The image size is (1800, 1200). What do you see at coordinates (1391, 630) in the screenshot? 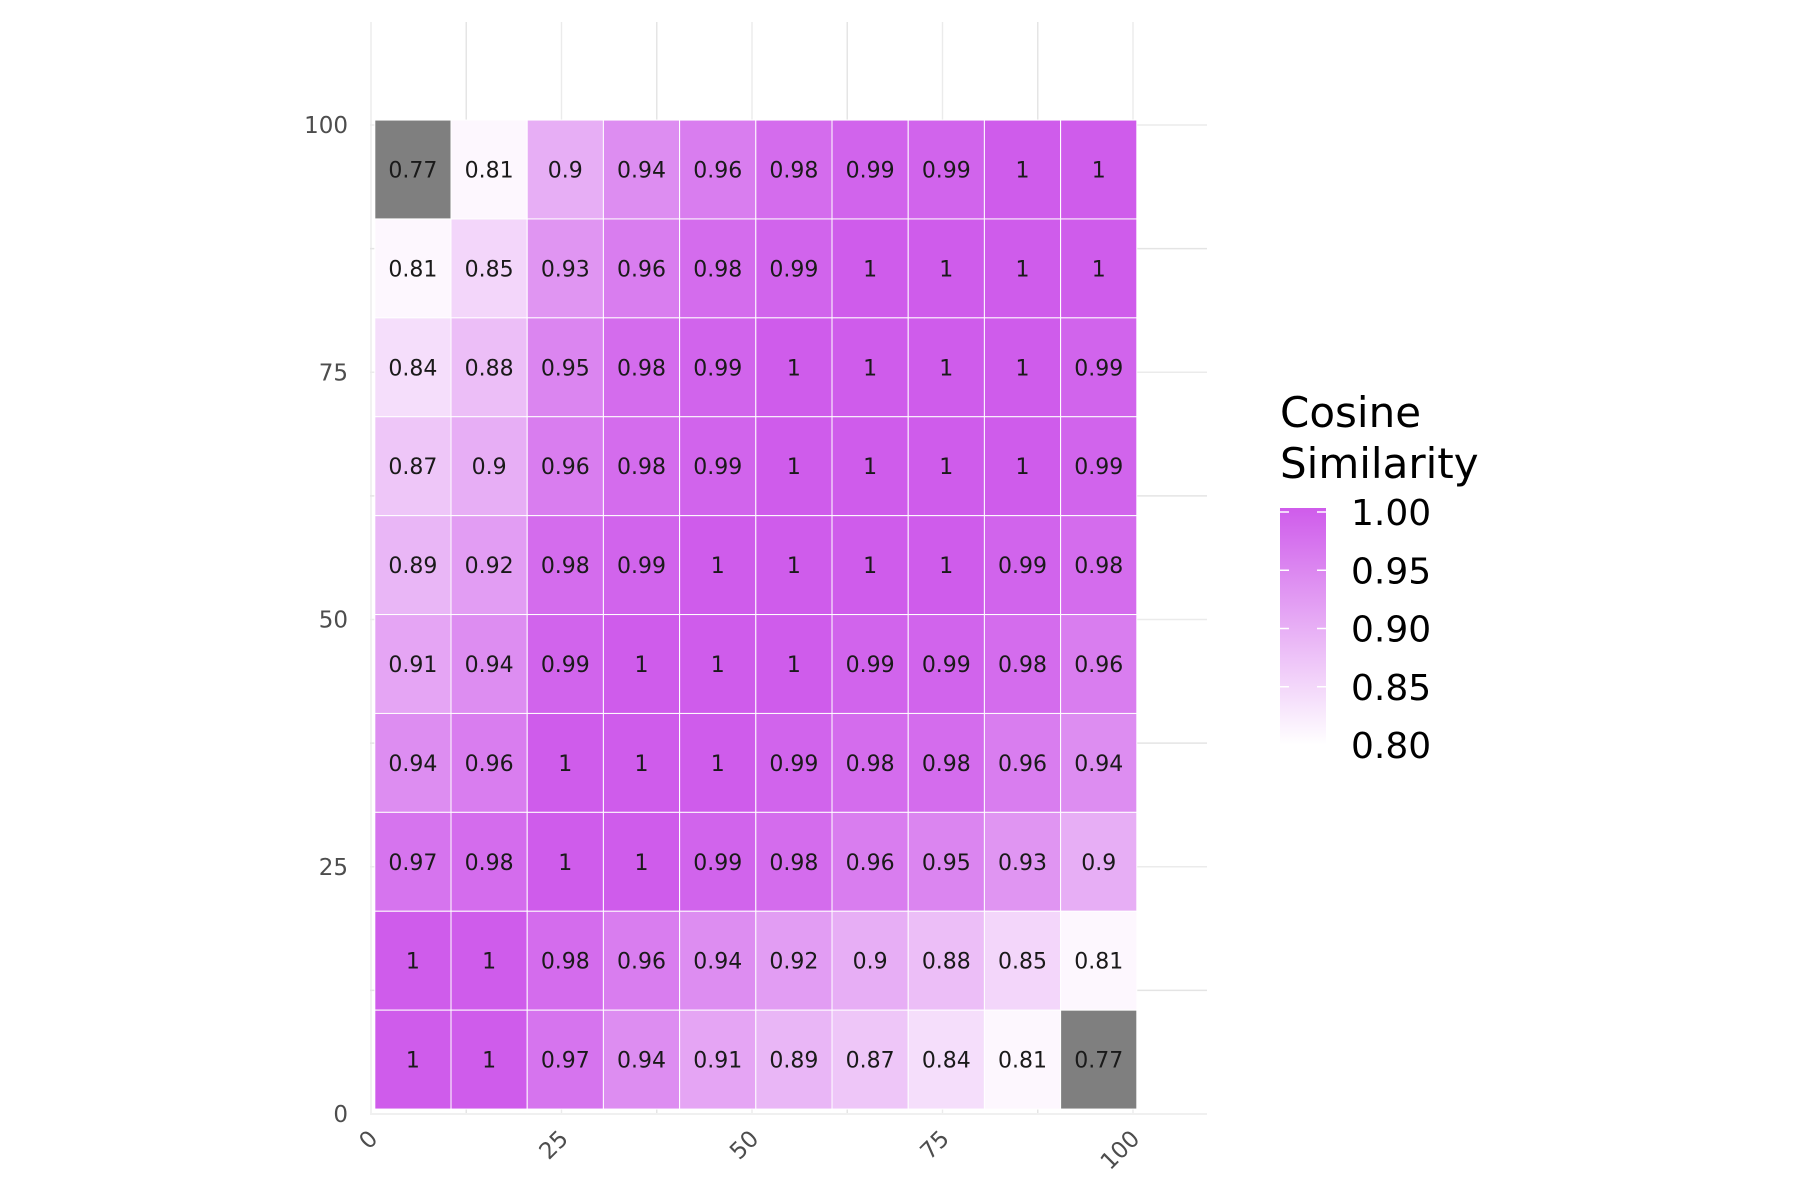
I see `legend-tick-label: 0.90` at bounding box center [1391, 630].